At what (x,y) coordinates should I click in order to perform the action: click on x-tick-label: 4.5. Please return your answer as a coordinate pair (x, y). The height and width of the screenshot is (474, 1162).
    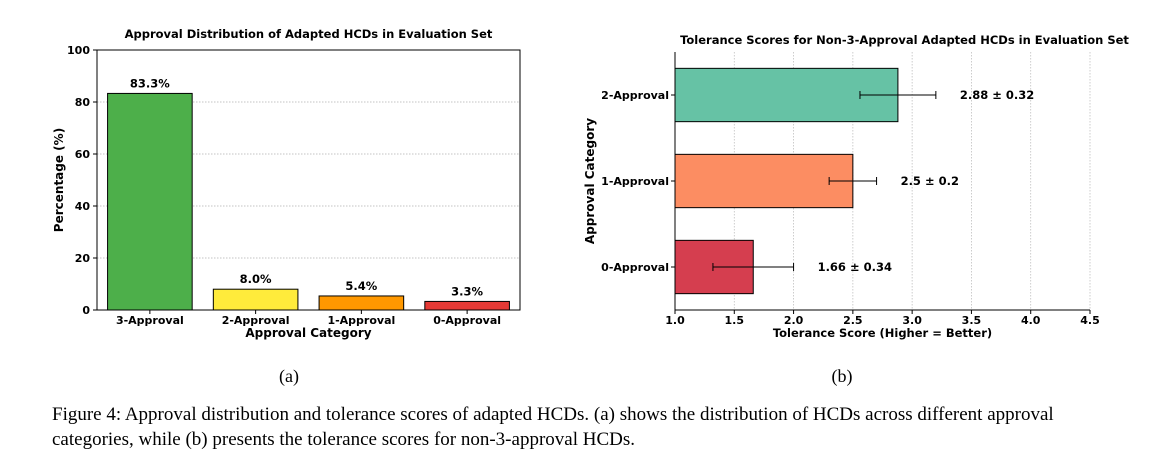
    Looking at the image, I should click on (1090, 320).